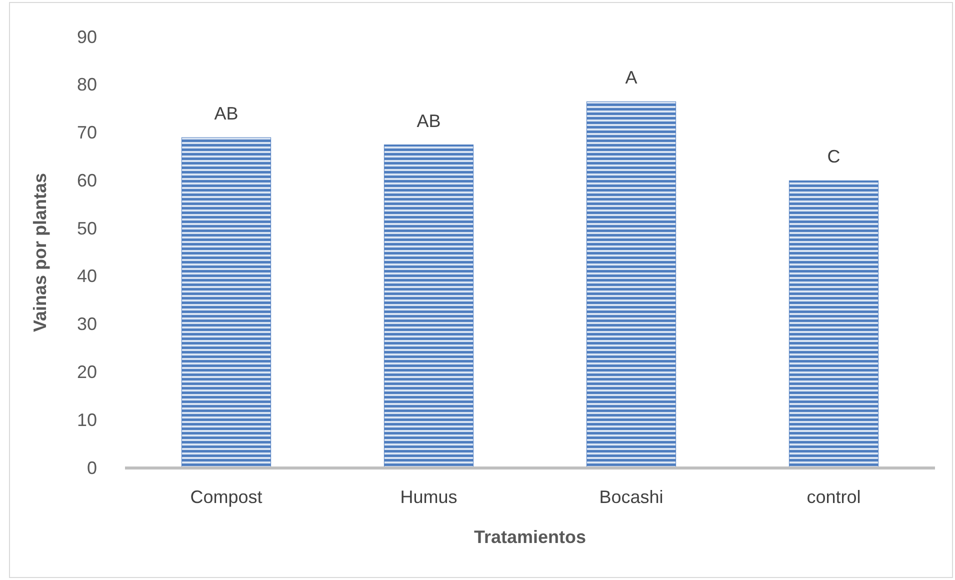 The height and width of the screenshot is (580, 955). I want to click on x-tick-label: control, so click(833, 496).